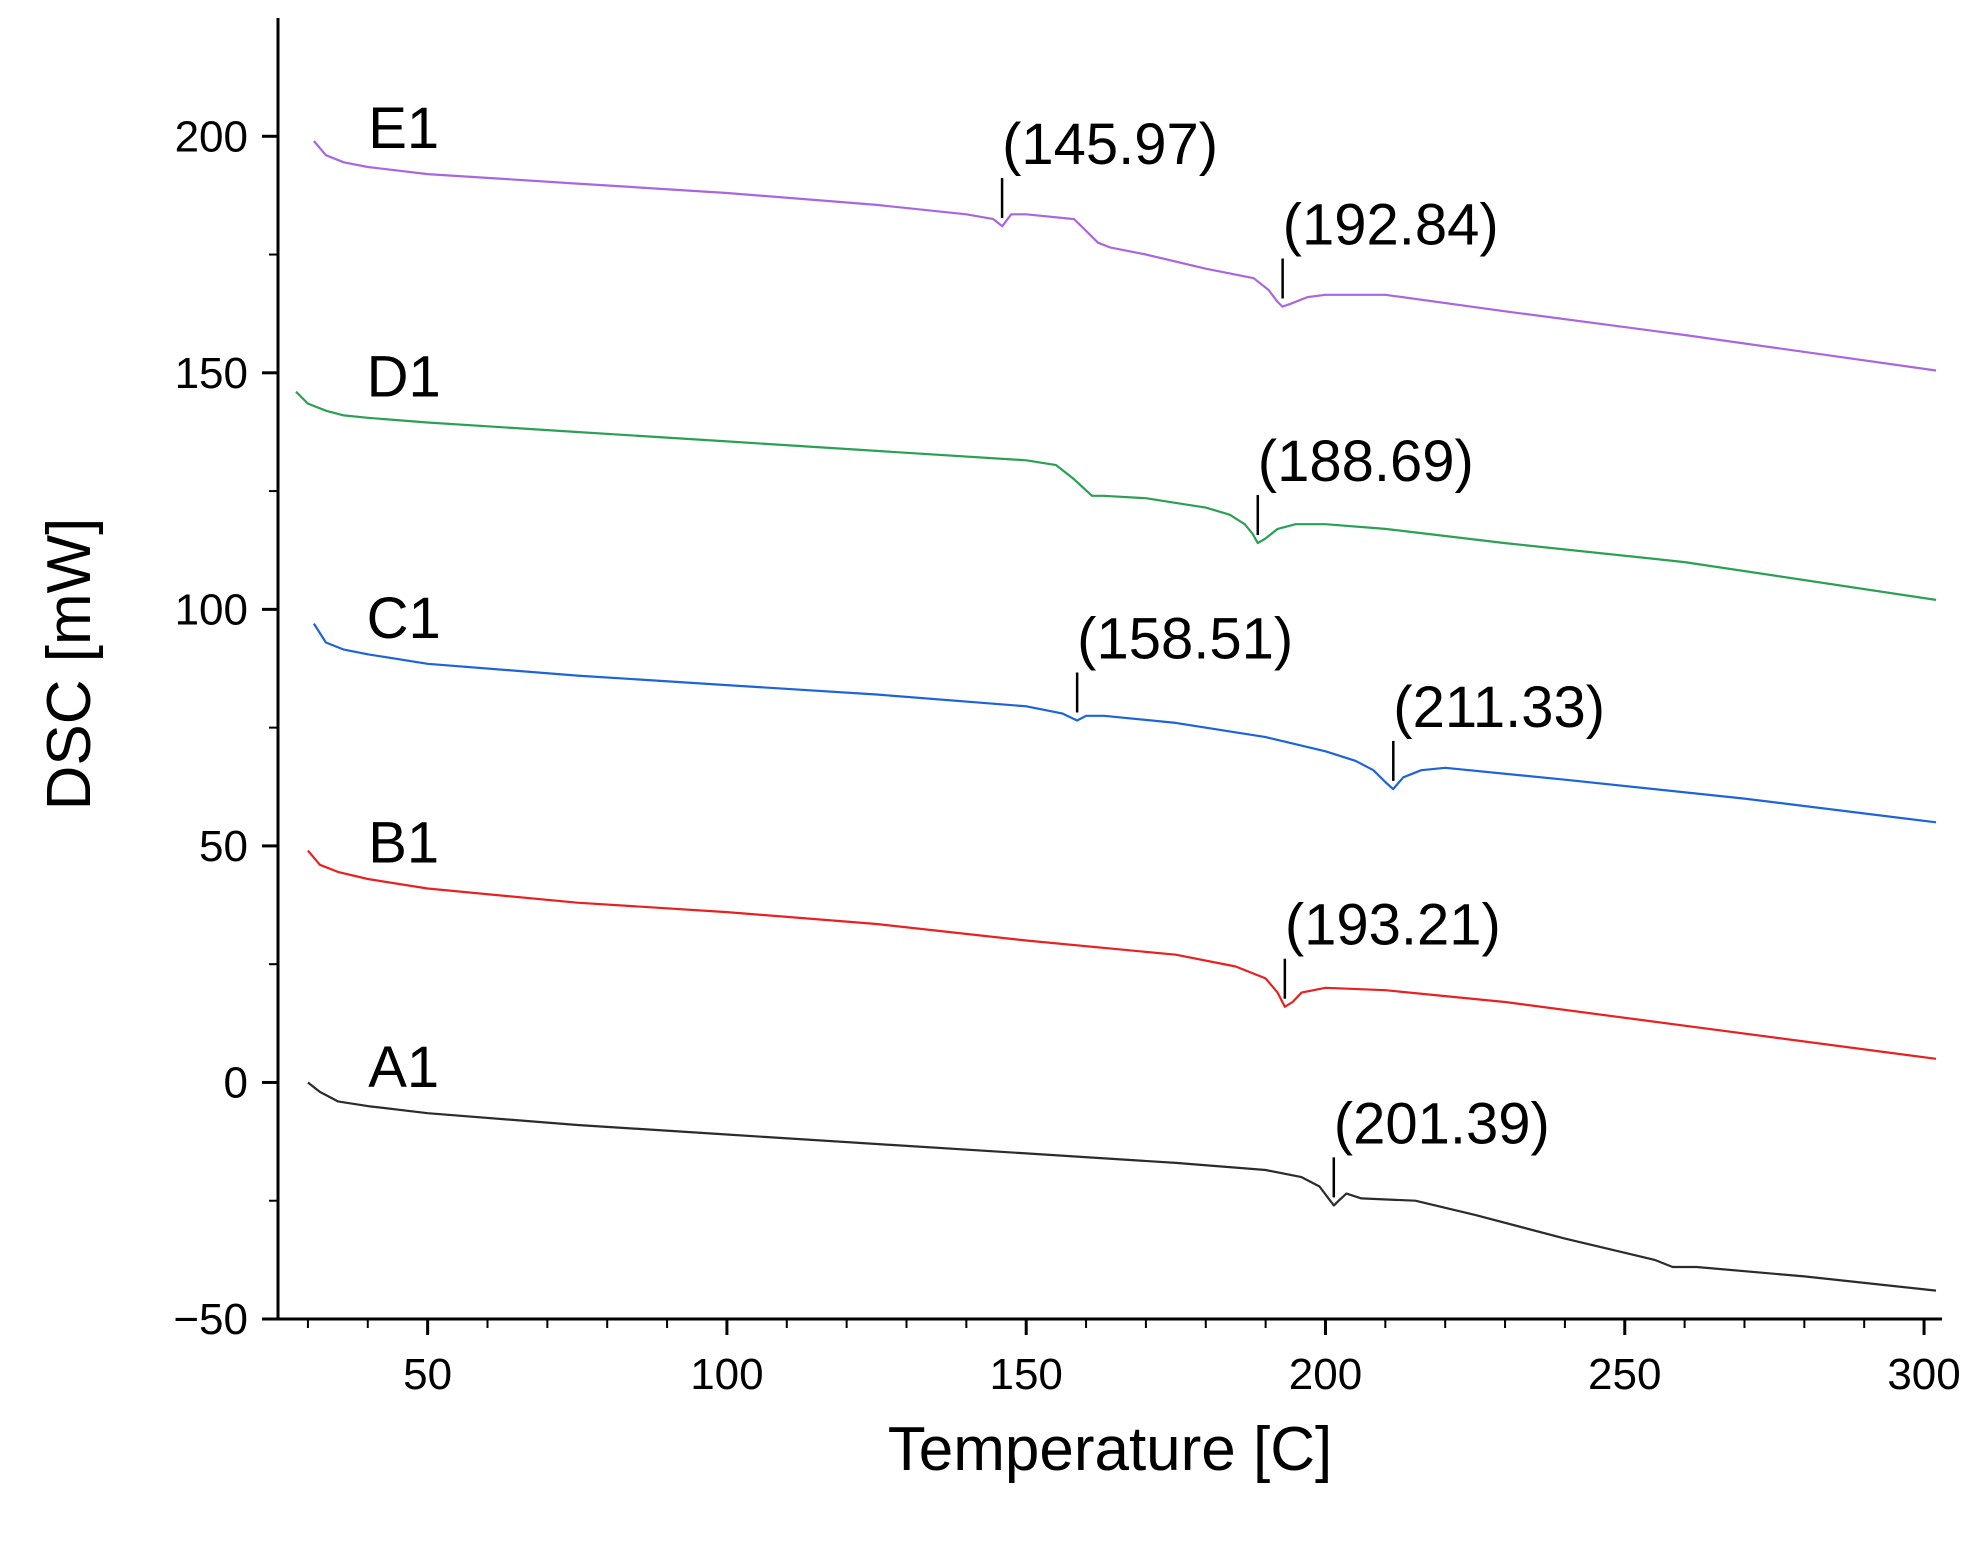 The height and width of the screenshot is (1556, 1961). I want to click on y-tick-label: 50, so click(223, 846).